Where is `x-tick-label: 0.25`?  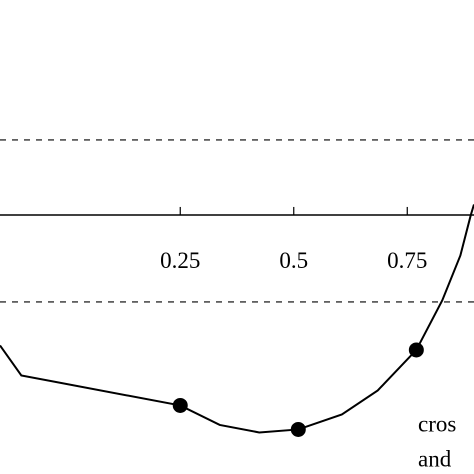
x-tick-label: 0.25 is located at coordinates (180, 260).